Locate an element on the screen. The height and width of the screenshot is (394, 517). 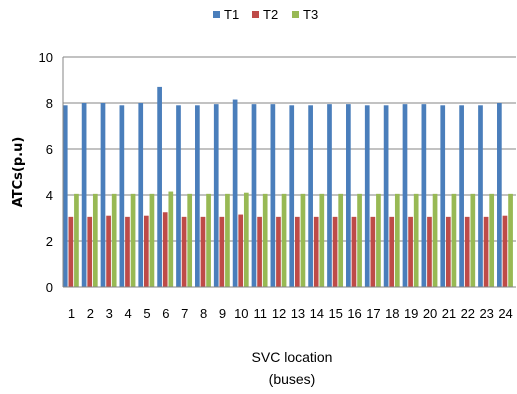
x-tick-label: 3 is located at coordinates (109, 313).